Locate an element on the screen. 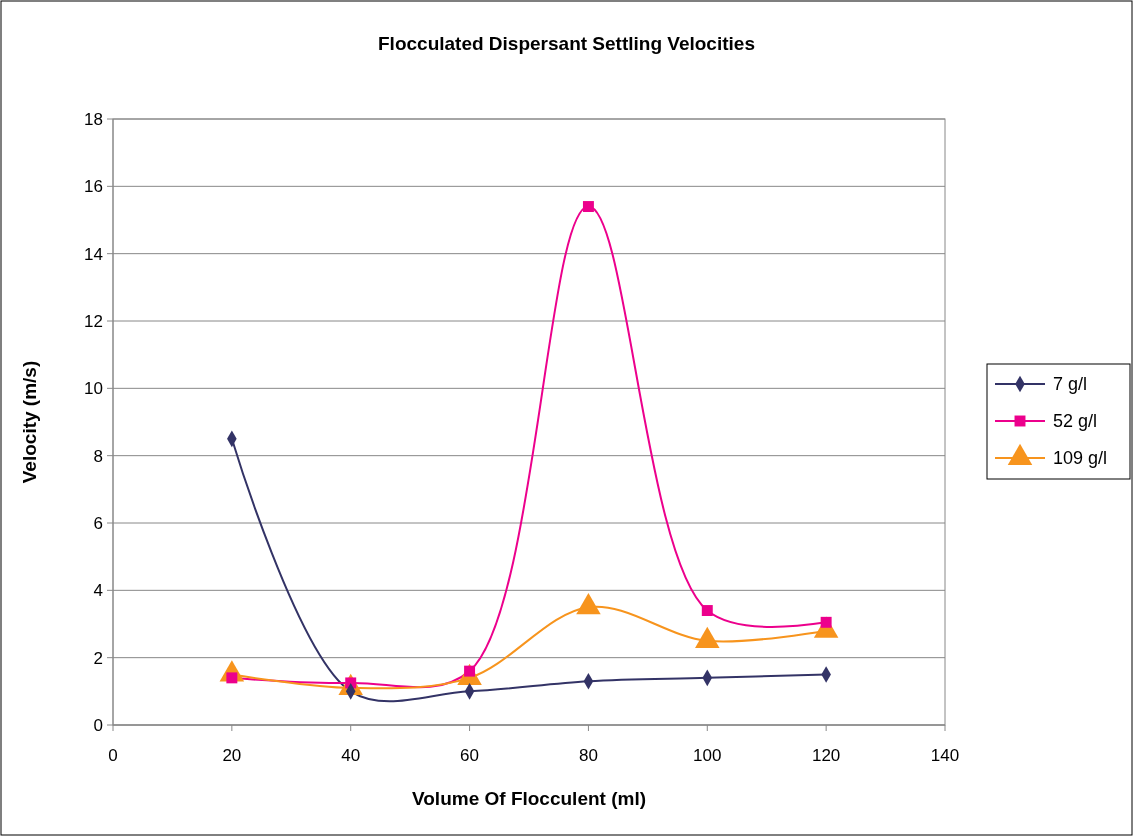  chart-title: Flocculated Dispersant Settling Velocities is located at coordinates (566, 43).